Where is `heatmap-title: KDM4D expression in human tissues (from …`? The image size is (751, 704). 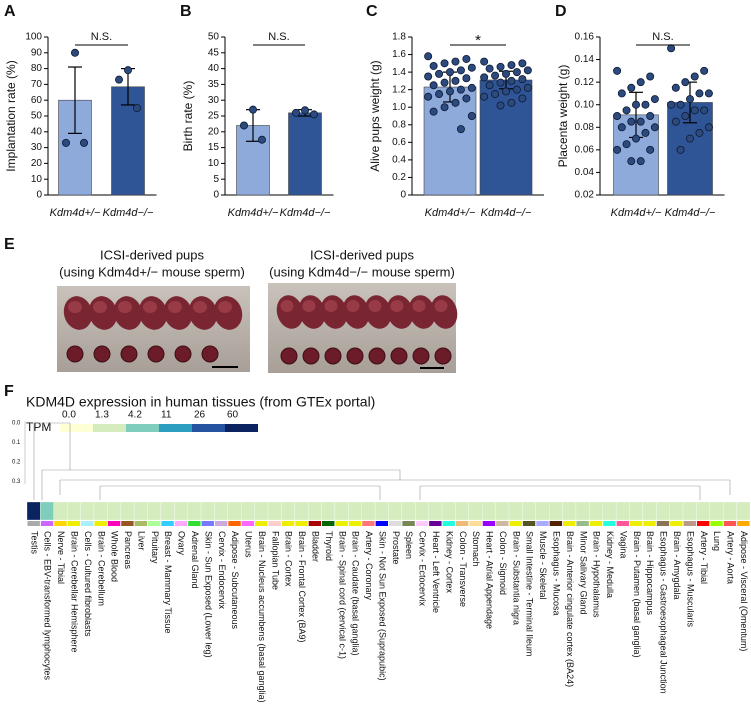
heatmap-title: KDM4D expression in human tissues (from … is located at coordinates (200, 402).